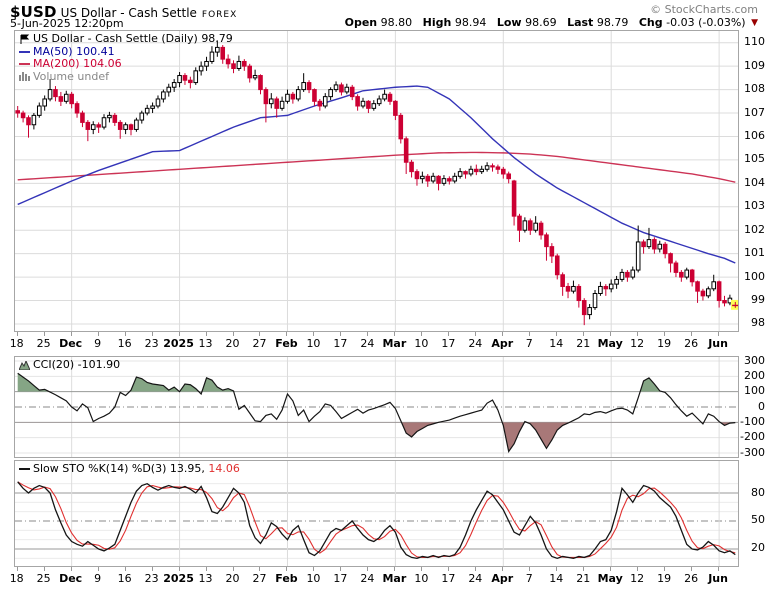 This screenshot has width=768, height=590. What do you see at coordinates (259, 343) in the screenshot?
I see `date-tick-label: 27` at bounding box center [259, 343].